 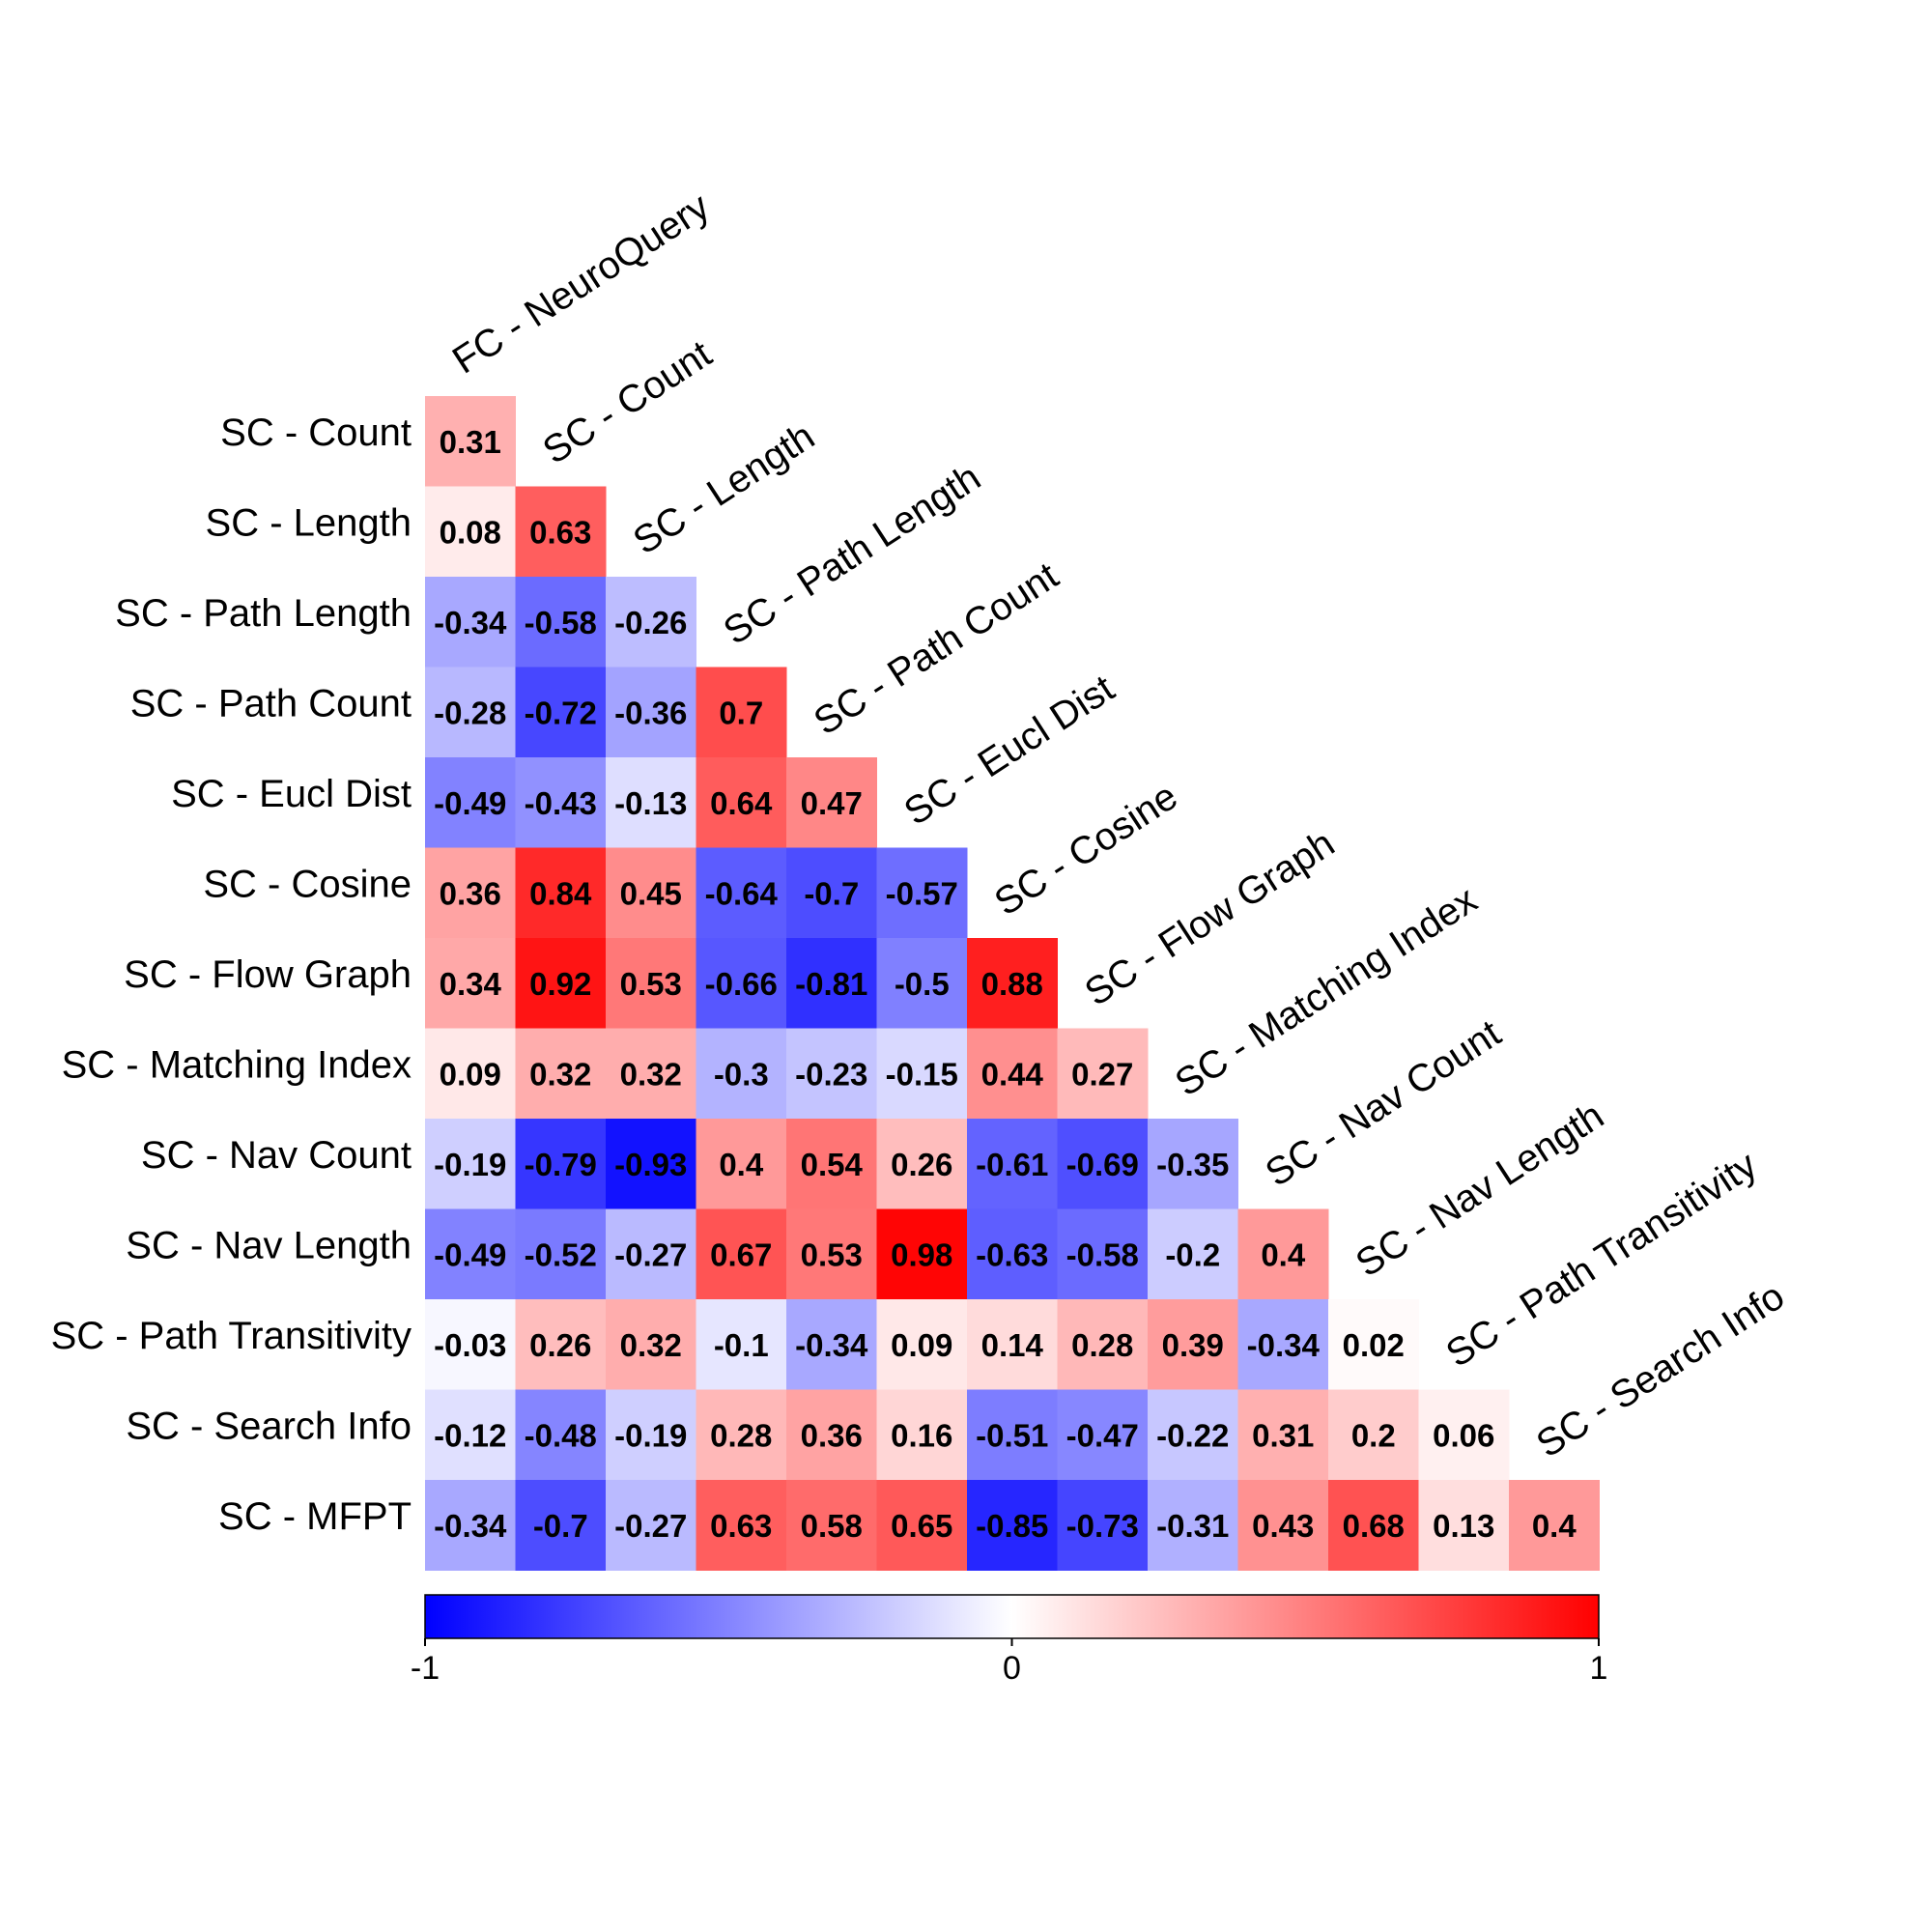 What do you see at coordinates (742, 893) in the screenshot?
I see `cell-value-label: -0.64` at bounding box center [742, 893].